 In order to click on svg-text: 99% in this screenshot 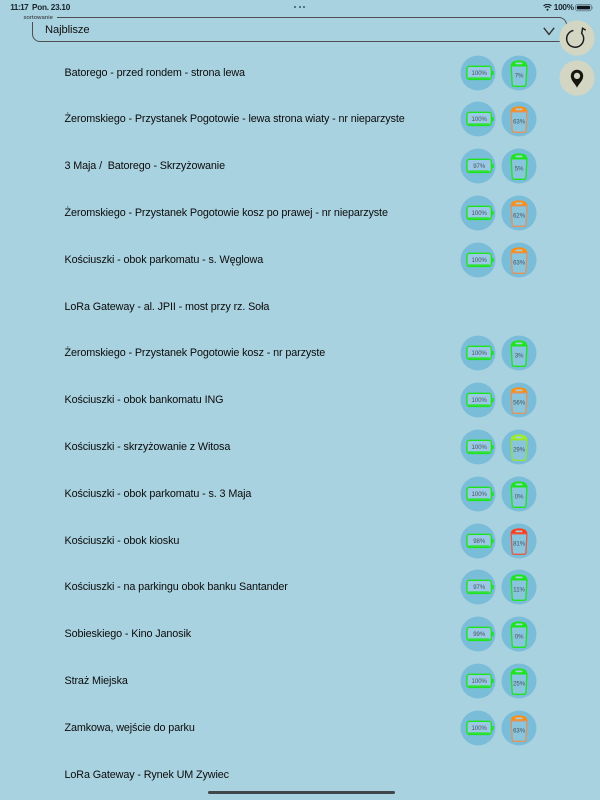, I will do `click(479, 635)`.